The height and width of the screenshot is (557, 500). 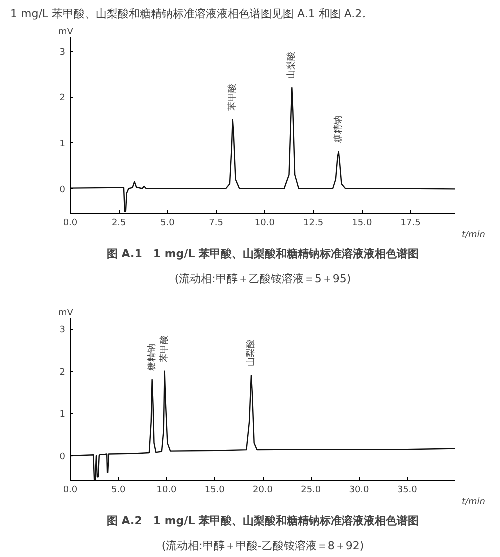 I want to click on x-tick-label: 20.0, so click(x=263, y=491).